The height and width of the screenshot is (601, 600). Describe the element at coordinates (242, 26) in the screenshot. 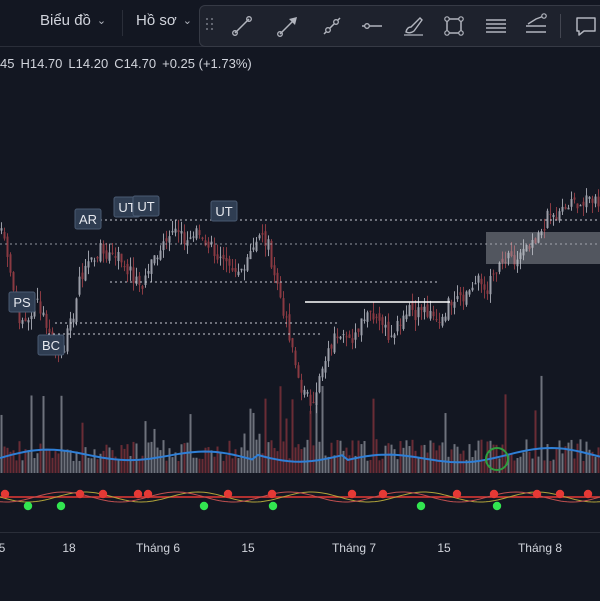

I see `trend-line-icon` at that location.